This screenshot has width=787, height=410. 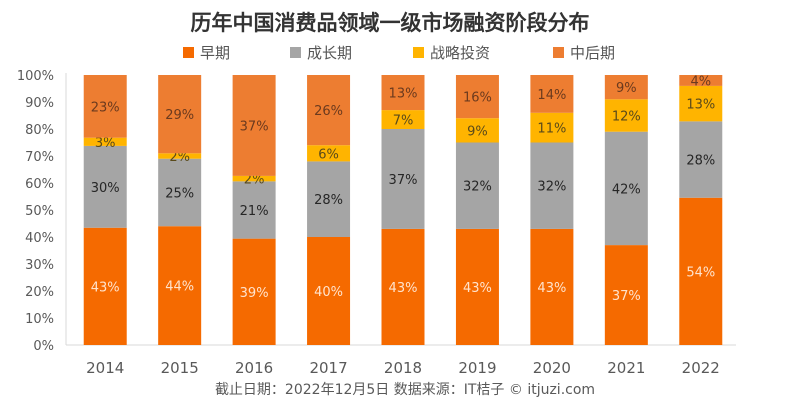 I want to click on data-label-2020-2: 11%, so click(x=551, y=129).